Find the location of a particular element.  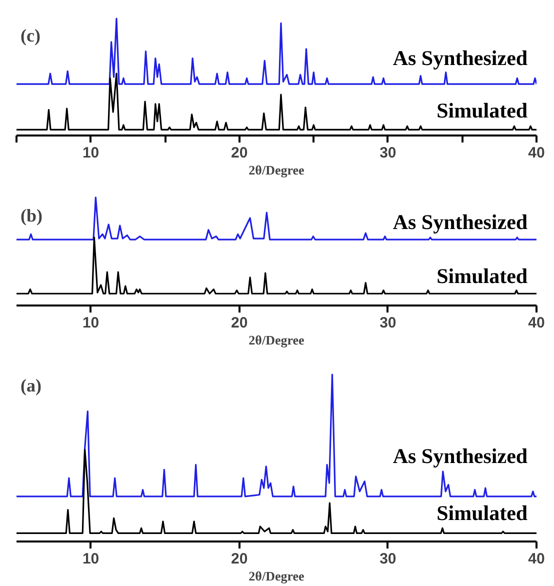

chart-title: (a) is located at coordinates (31, 386).